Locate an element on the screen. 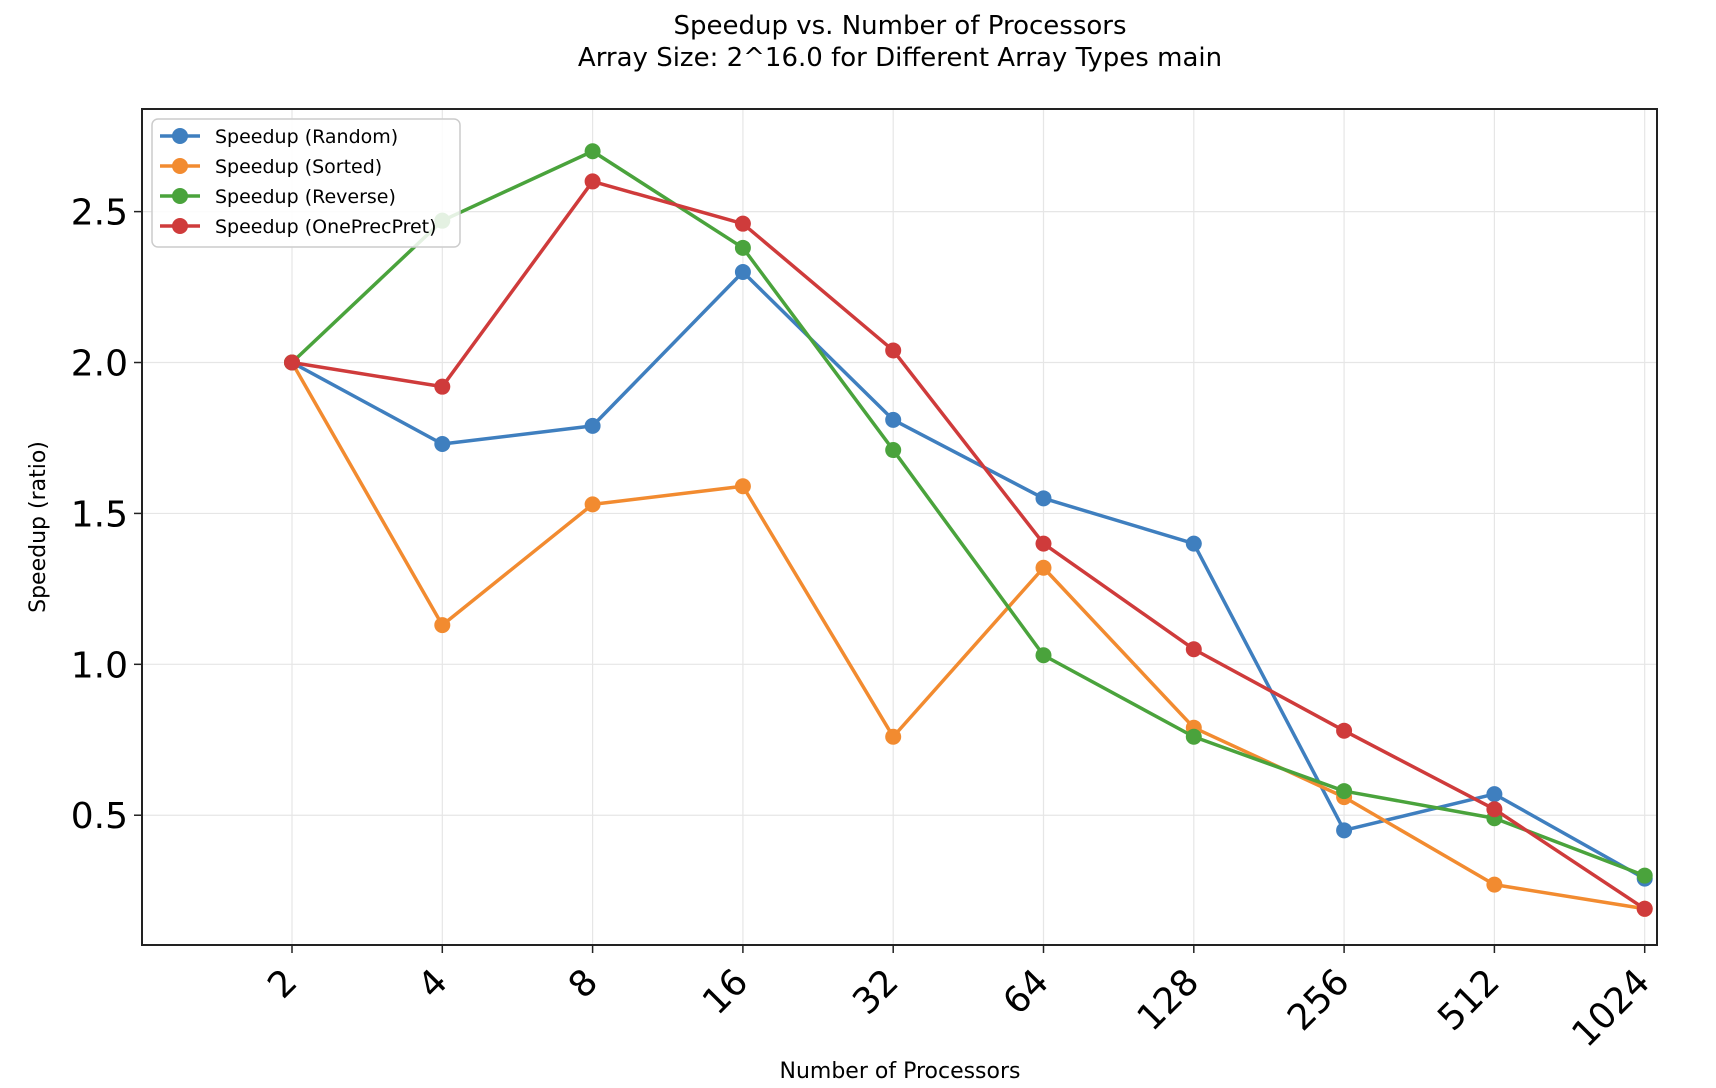  legend-label: Speedup (OnePrecPret) is located at coordinates (326, 227).